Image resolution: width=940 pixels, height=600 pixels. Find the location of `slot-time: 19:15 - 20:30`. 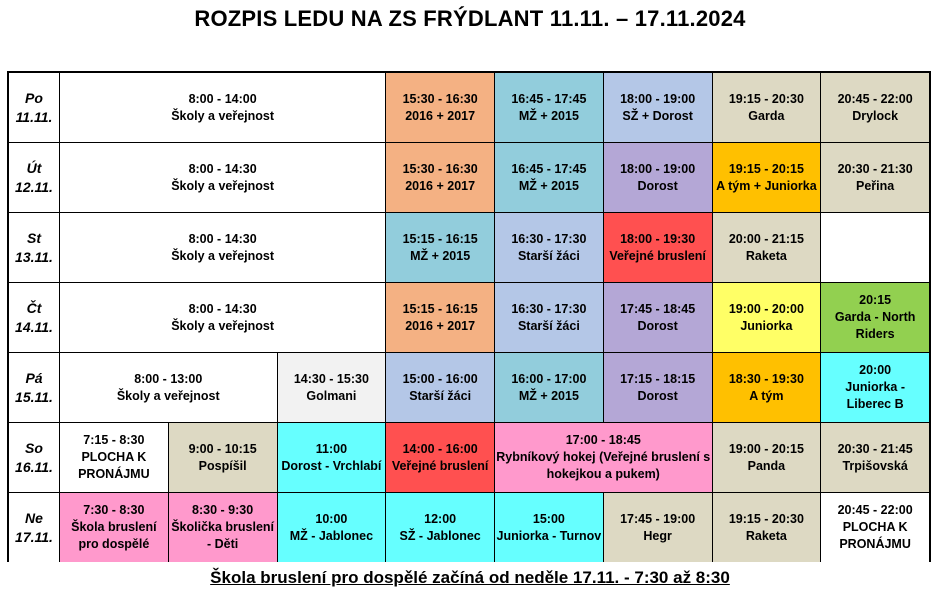

slot-time: 19:15 - 20:30 is located at coordinates (766, 518).